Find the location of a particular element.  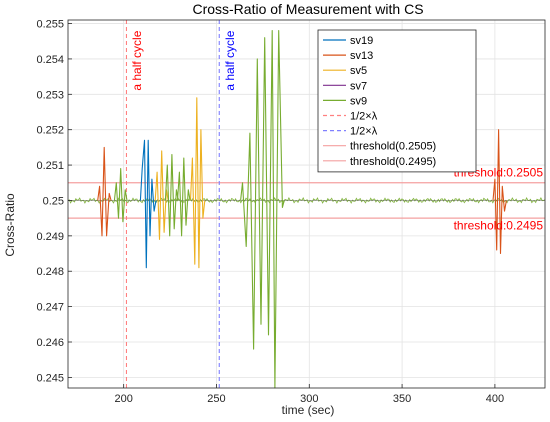

y-tick-label-8: 0.253 is located at coordinates (50, 95).